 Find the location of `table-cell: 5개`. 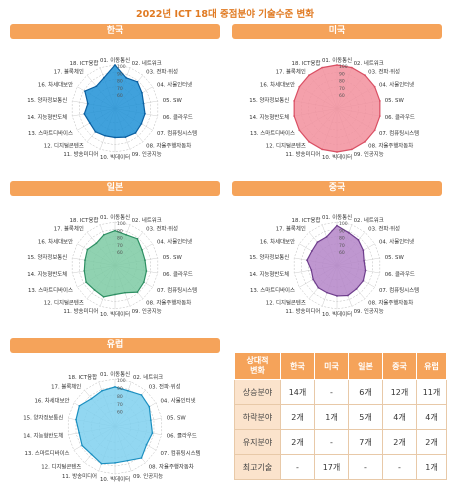

table-cell: 5개 is located at coordinates (365, 417).